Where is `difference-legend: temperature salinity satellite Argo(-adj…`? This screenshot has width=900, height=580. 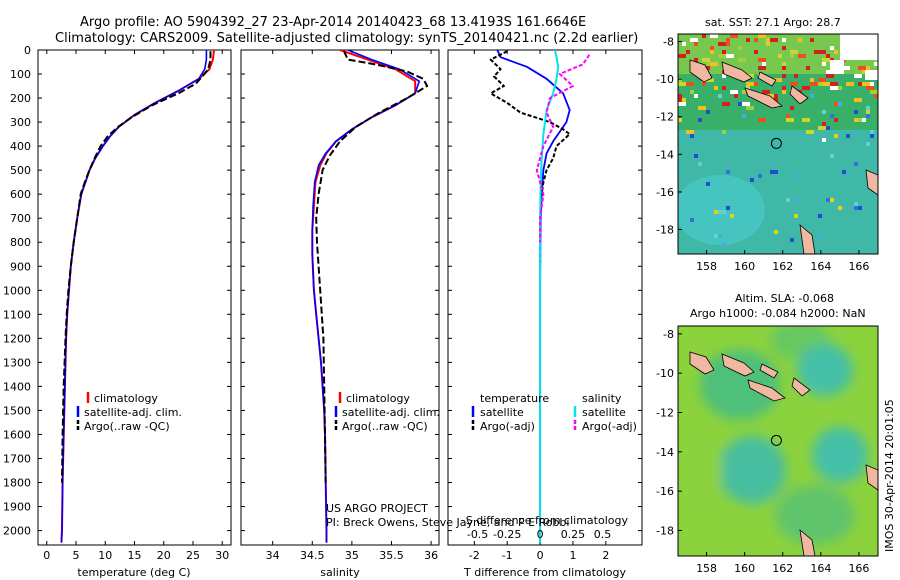 difference-legend: temperature salinity satellite Argo(-adj… is located at coordinates (554, 412).